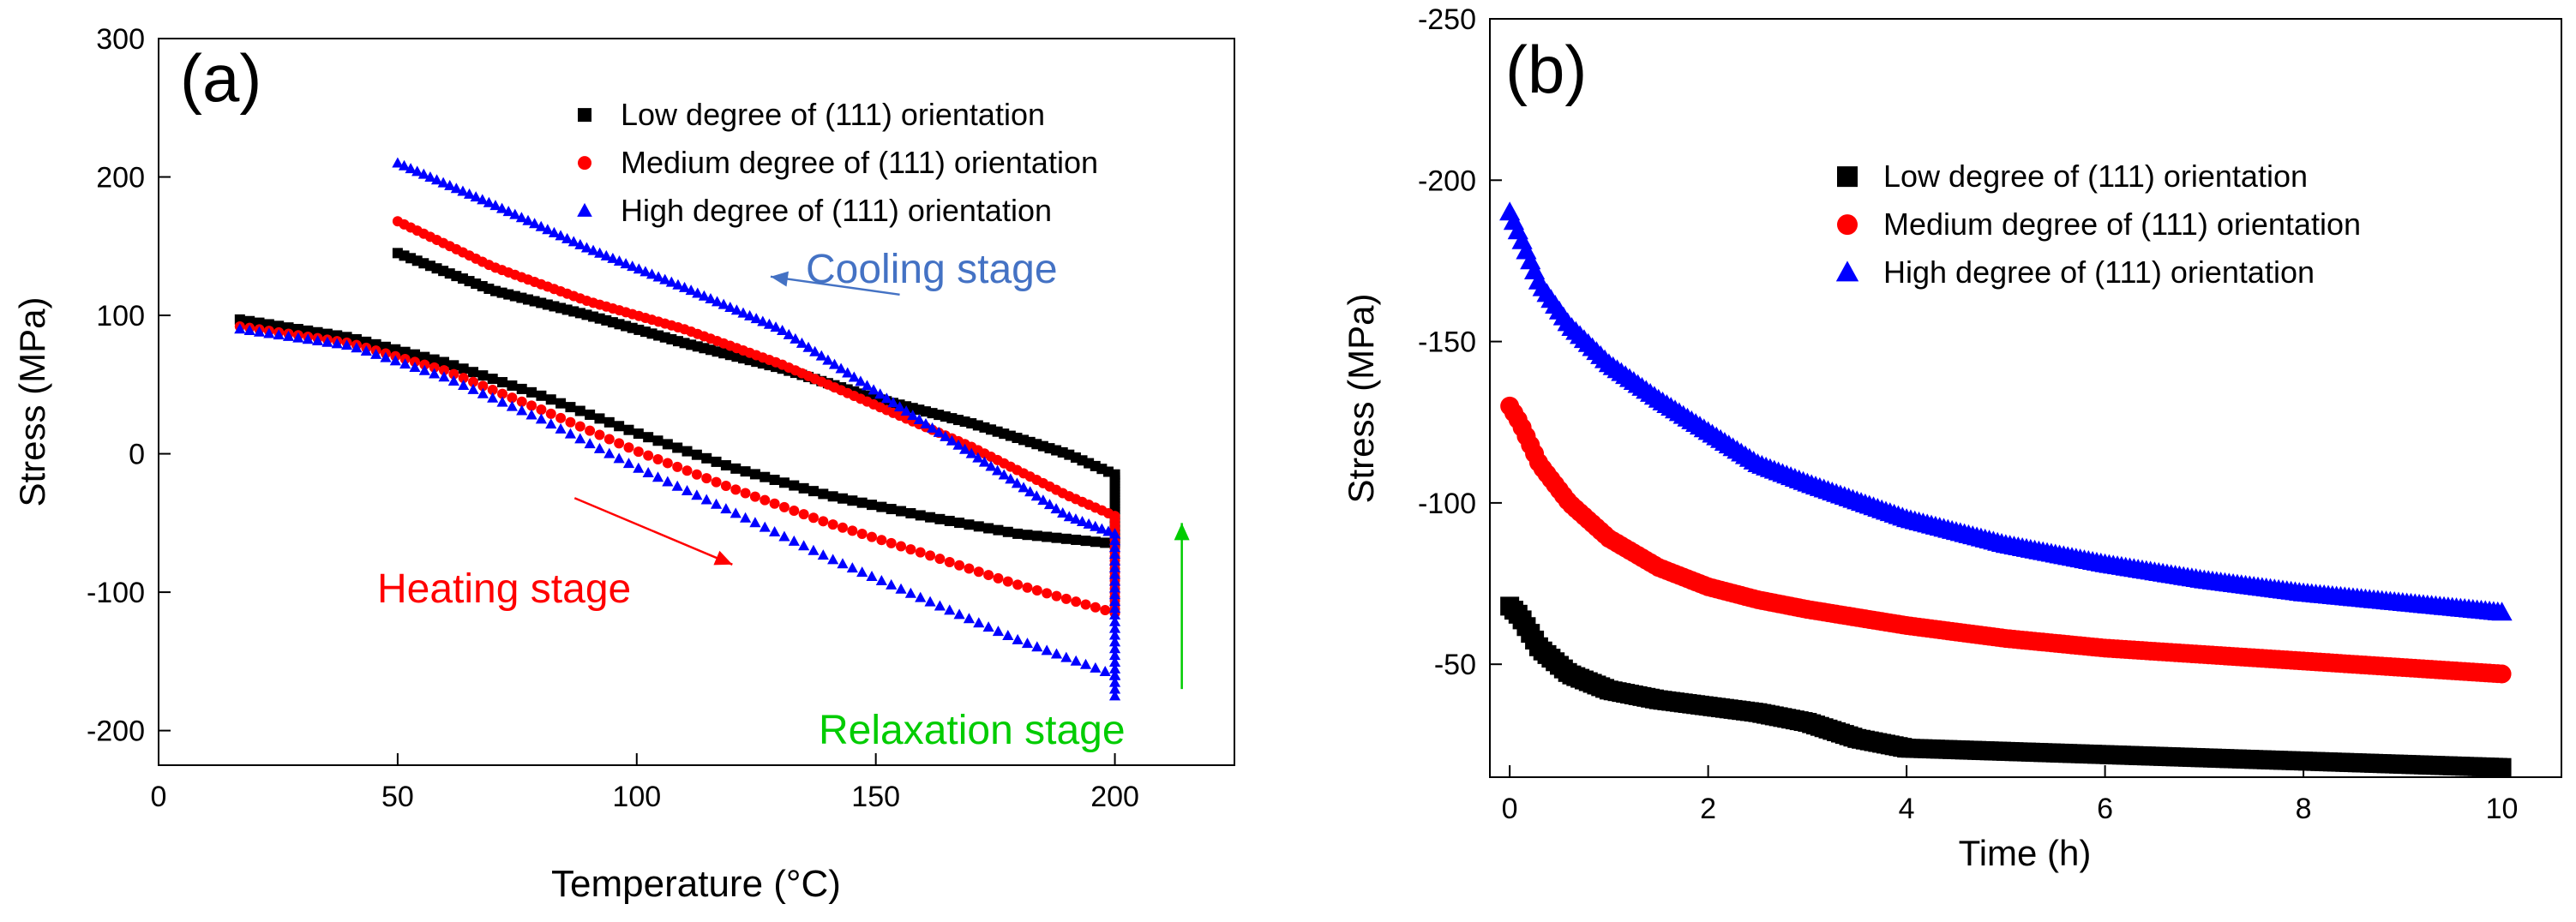 The width and height of the screenshot is (2576, 922). Describe the element at coordinates (875, 797) in the screenshot. I see `panel-a-x-tick-label: 150` at that location.